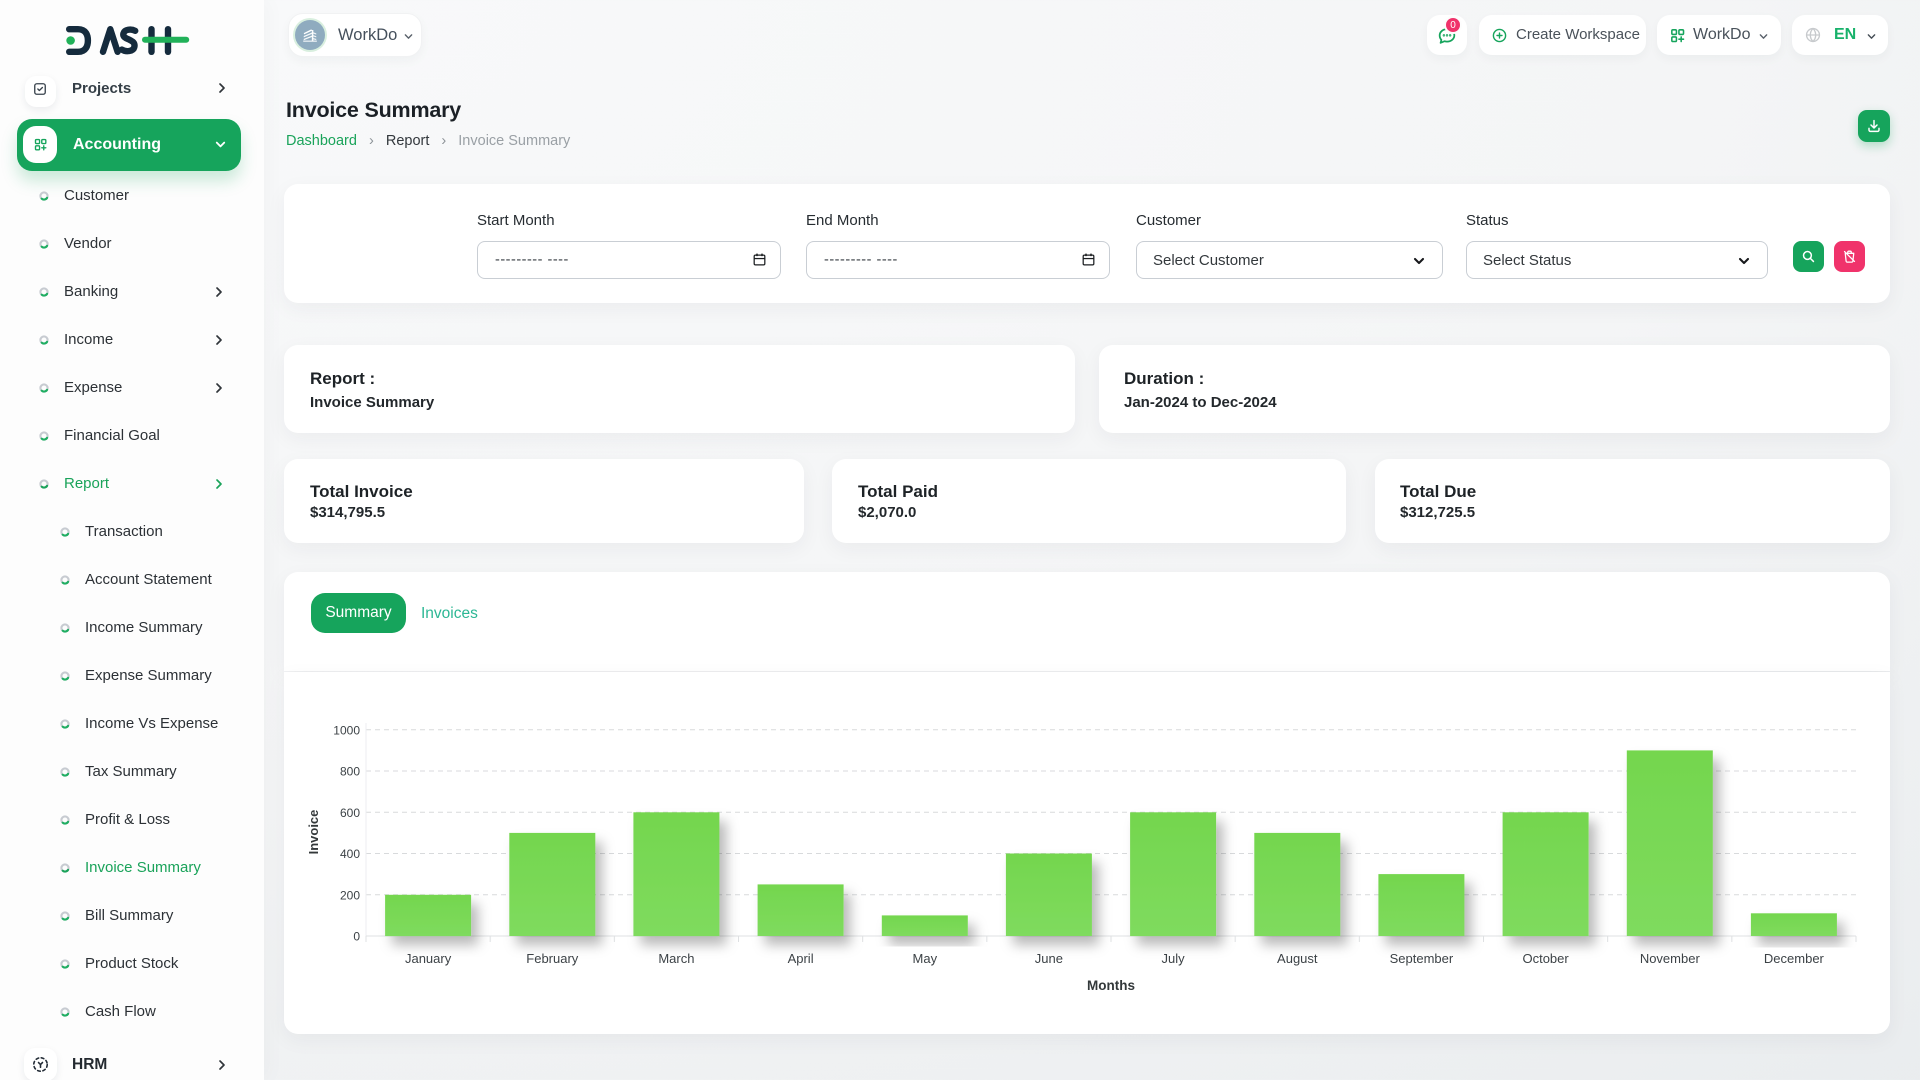 This screenshot has width=1920, height=1080. Describe the element at coordinates (552, 958) in the screenshot. I see `svg-text: February` at that location.